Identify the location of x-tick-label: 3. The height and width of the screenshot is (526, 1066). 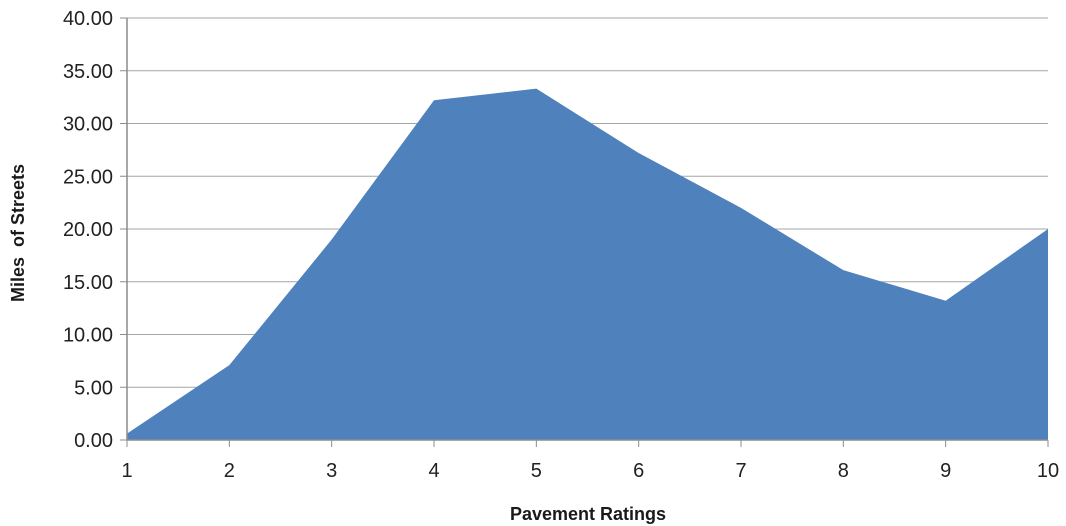
(331, 471).